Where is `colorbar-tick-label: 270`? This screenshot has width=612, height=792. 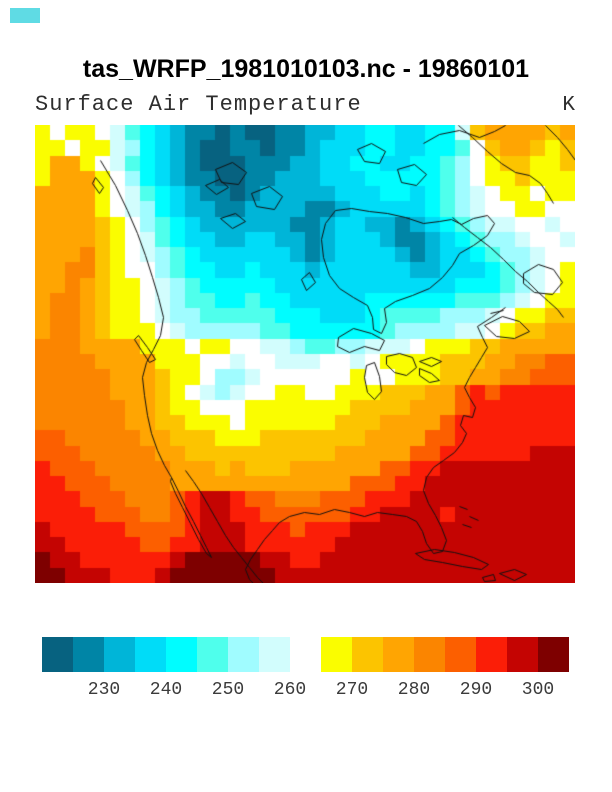 colorbar-tick-label: 270 is located at coordinates (352, 690).